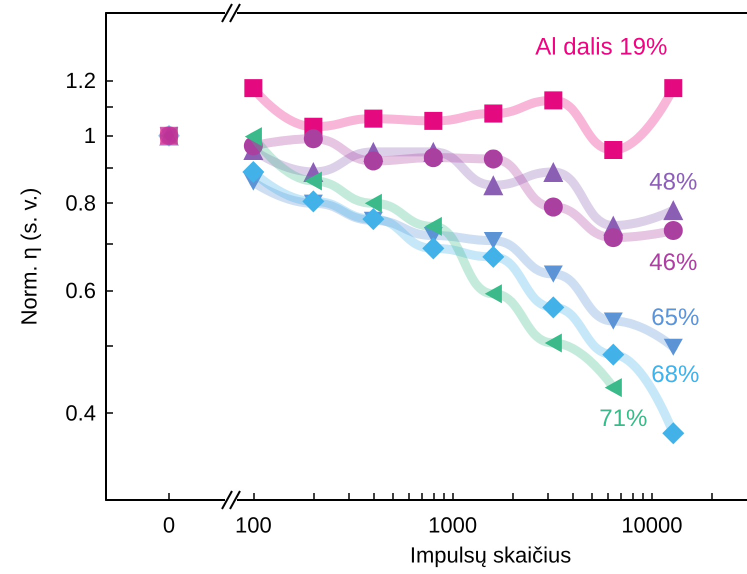 Image resolution: width=747 pixels, height=574 pixels. What do you see at coordinates (652, 525) in the screenshot?
I see `x-tick-label: 10000` at bounding box center [652, 525].